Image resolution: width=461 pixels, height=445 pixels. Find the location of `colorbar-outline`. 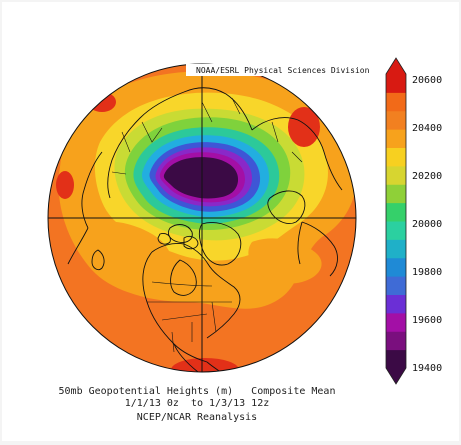

colorbar-outline is located at coordinates (396, 221).